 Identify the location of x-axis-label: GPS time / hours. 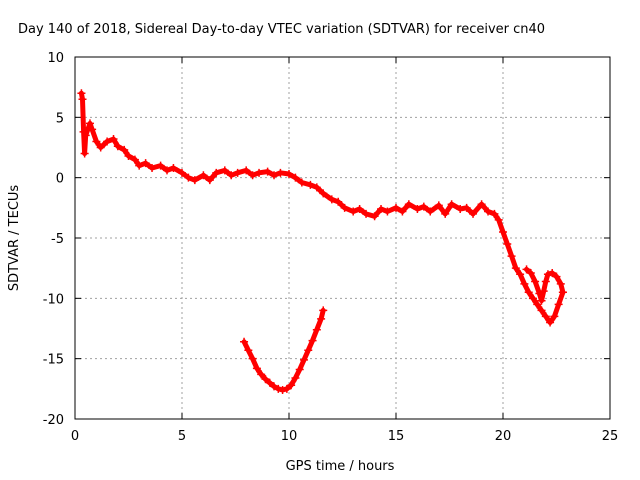
(340, 466).